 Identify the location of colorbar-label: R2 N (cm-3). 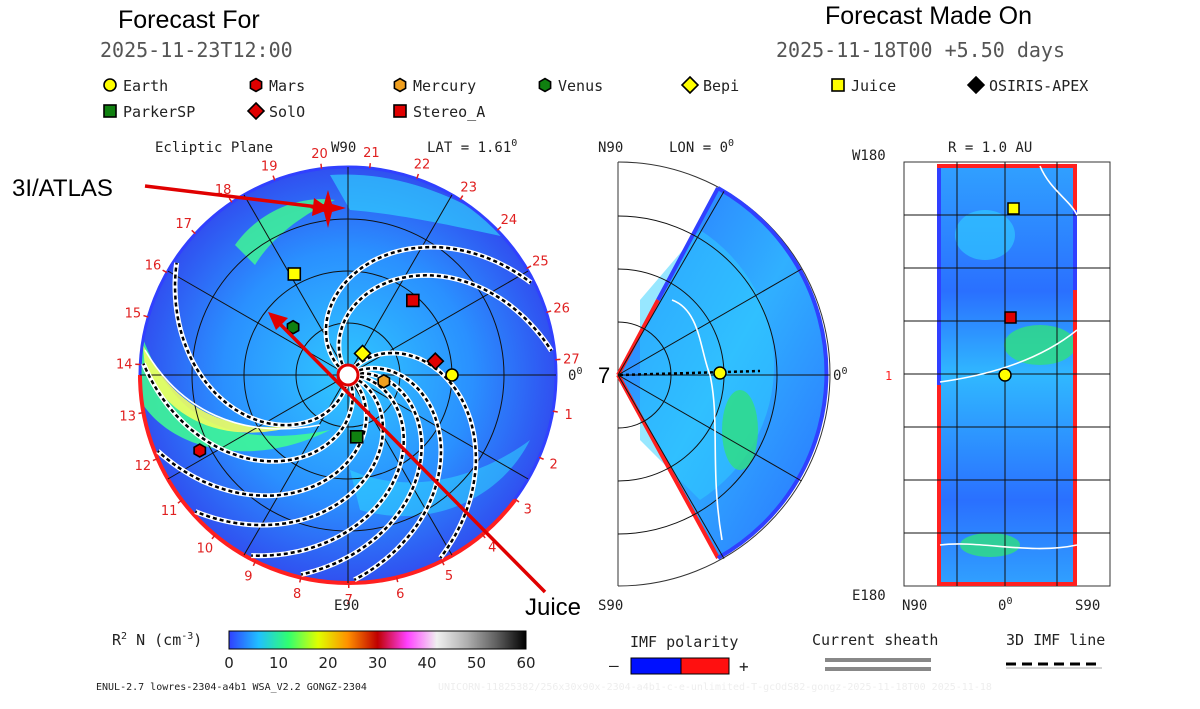
(157, 640).